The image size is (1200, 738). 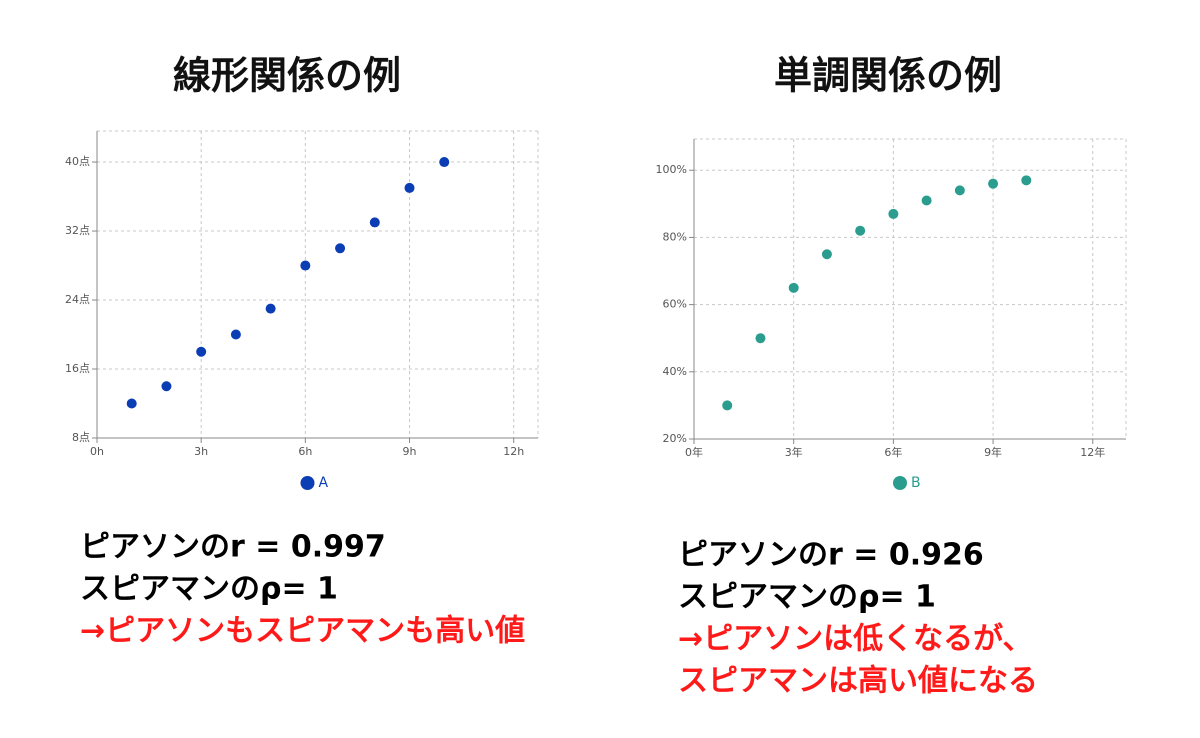 What do you see at coordinates (675, 371) in the screenshot?
I see `y-tick-label: 40%` at bounding box center [675, 371].